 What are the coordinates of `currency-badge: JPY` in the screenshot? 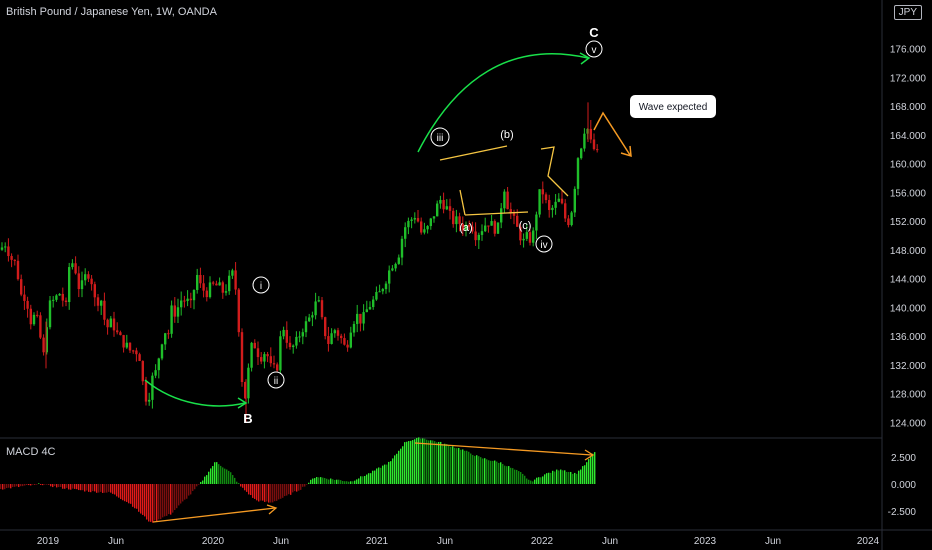 It's located at (907, 12).